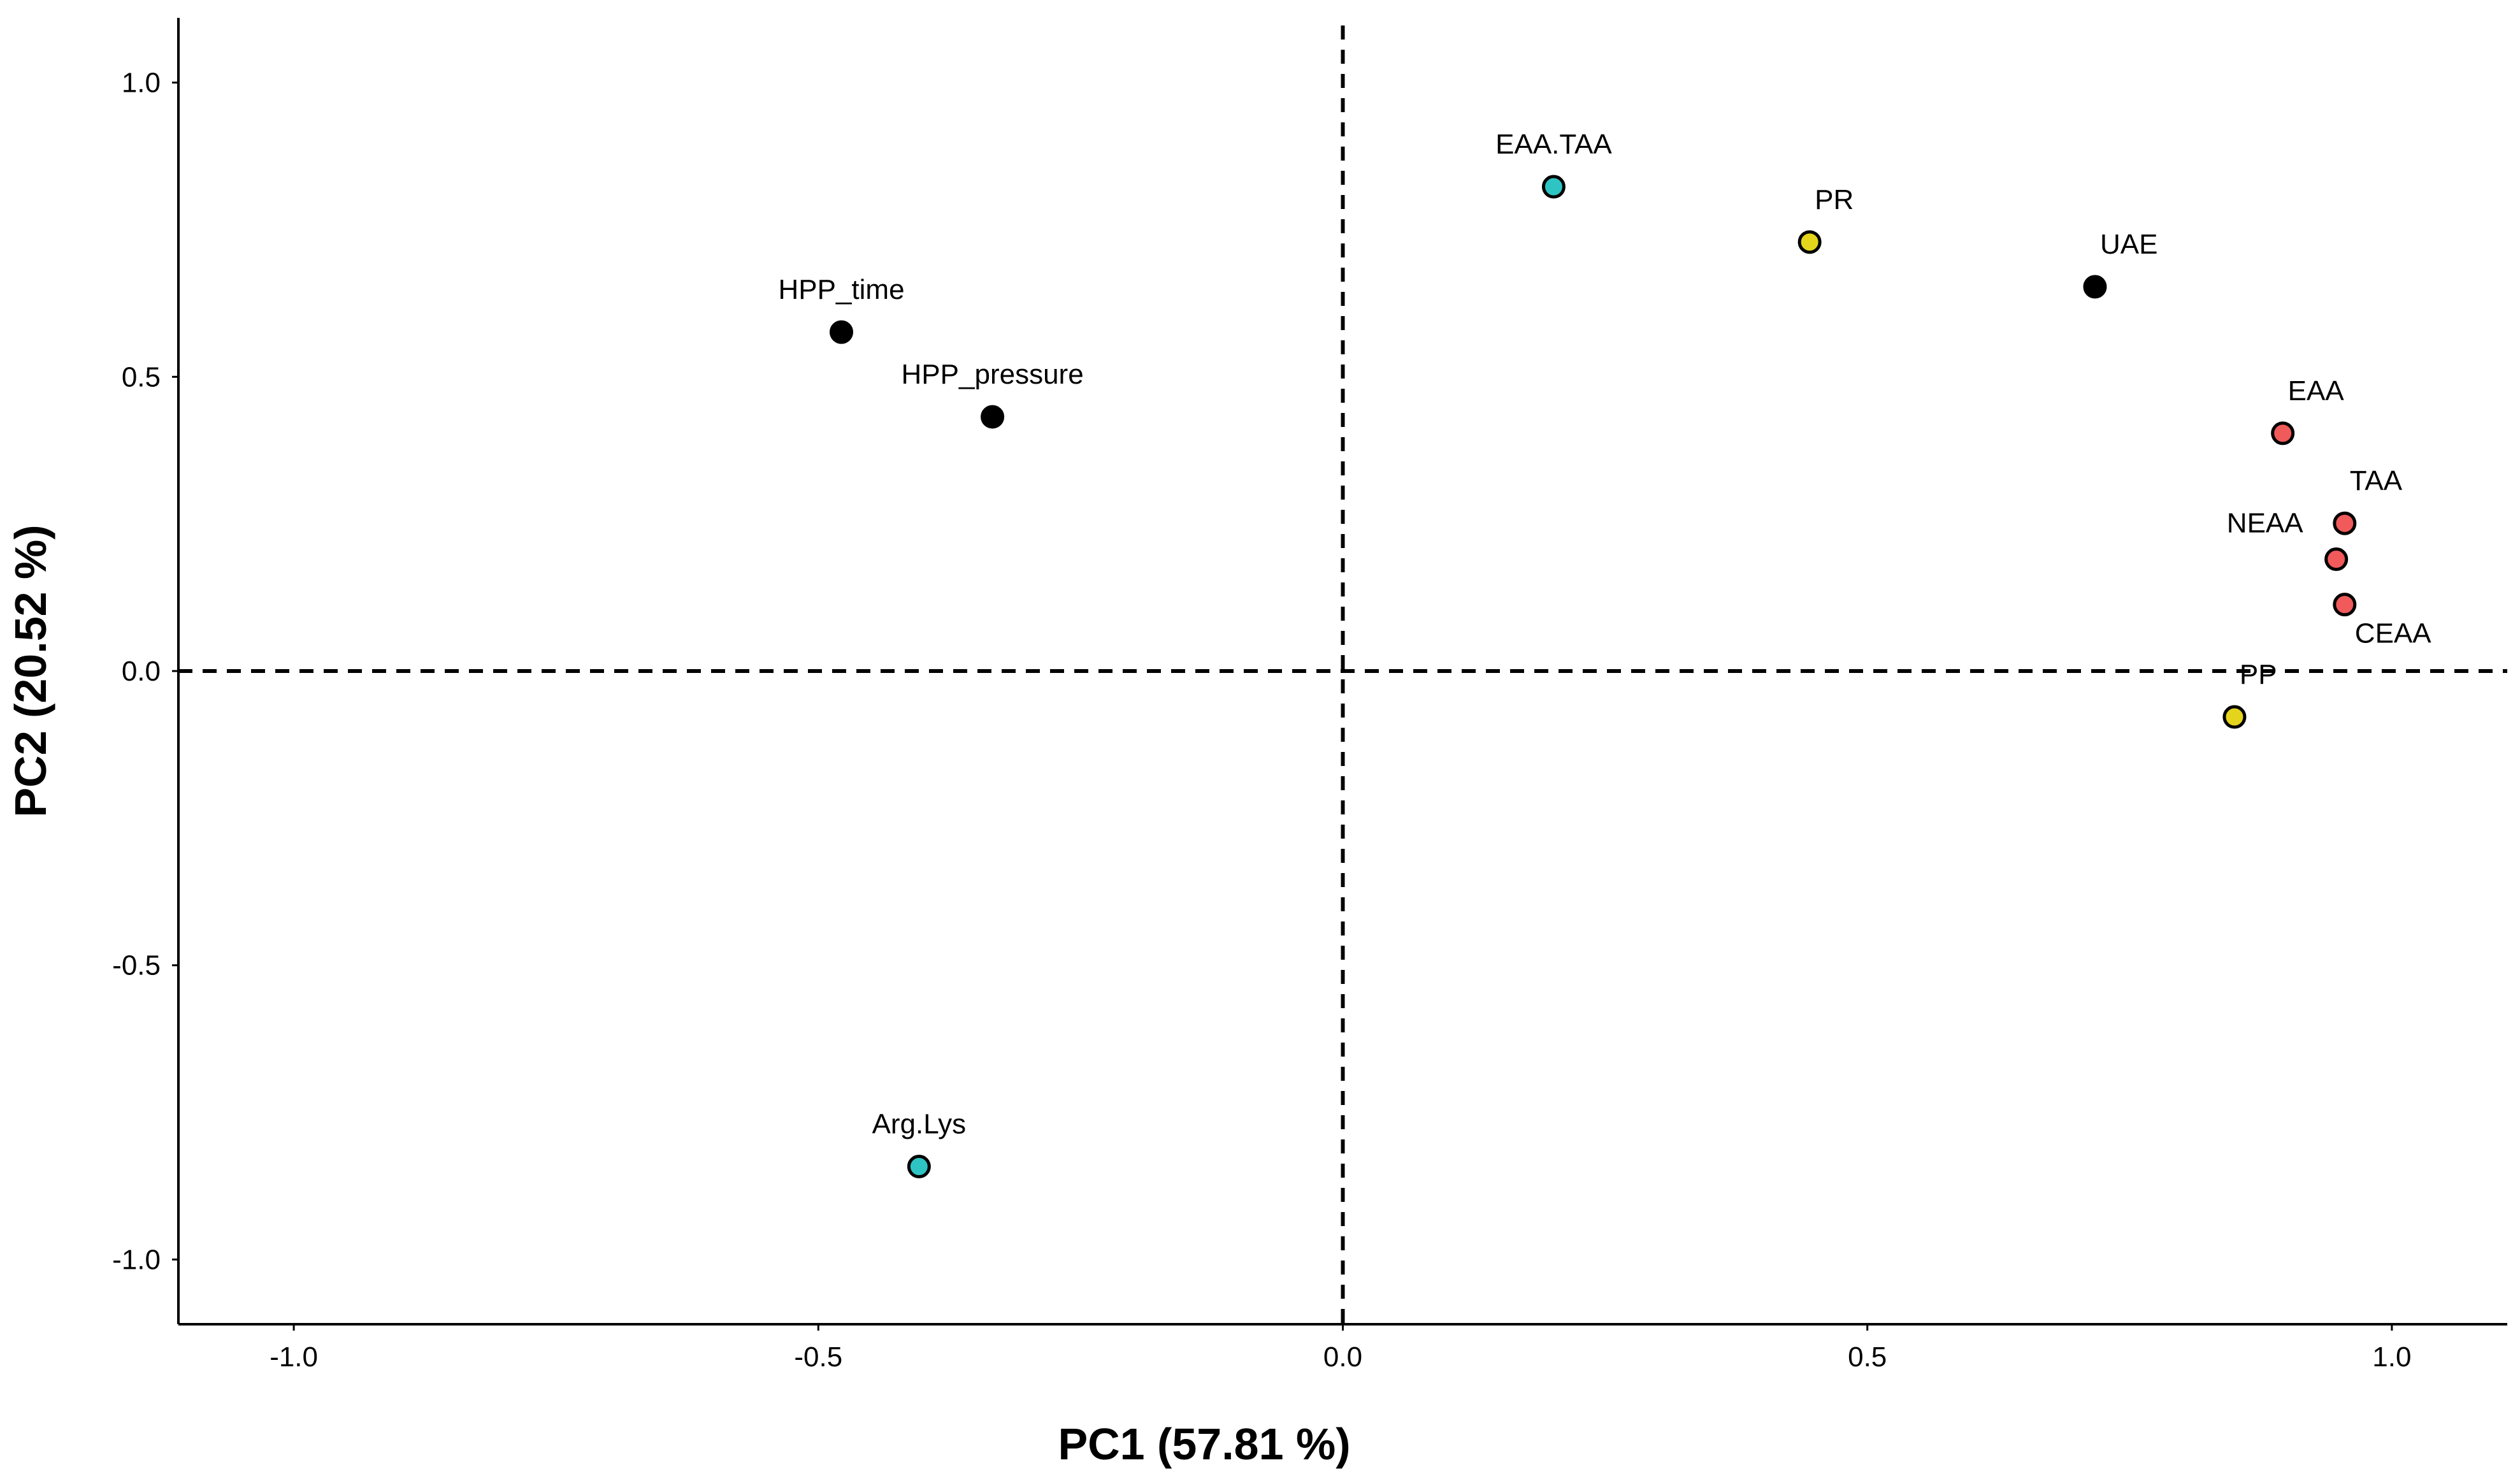 The width and height of the screenshot is (2520, 1481). I want to click on data-point-label: EAA, so click(2316, 391).